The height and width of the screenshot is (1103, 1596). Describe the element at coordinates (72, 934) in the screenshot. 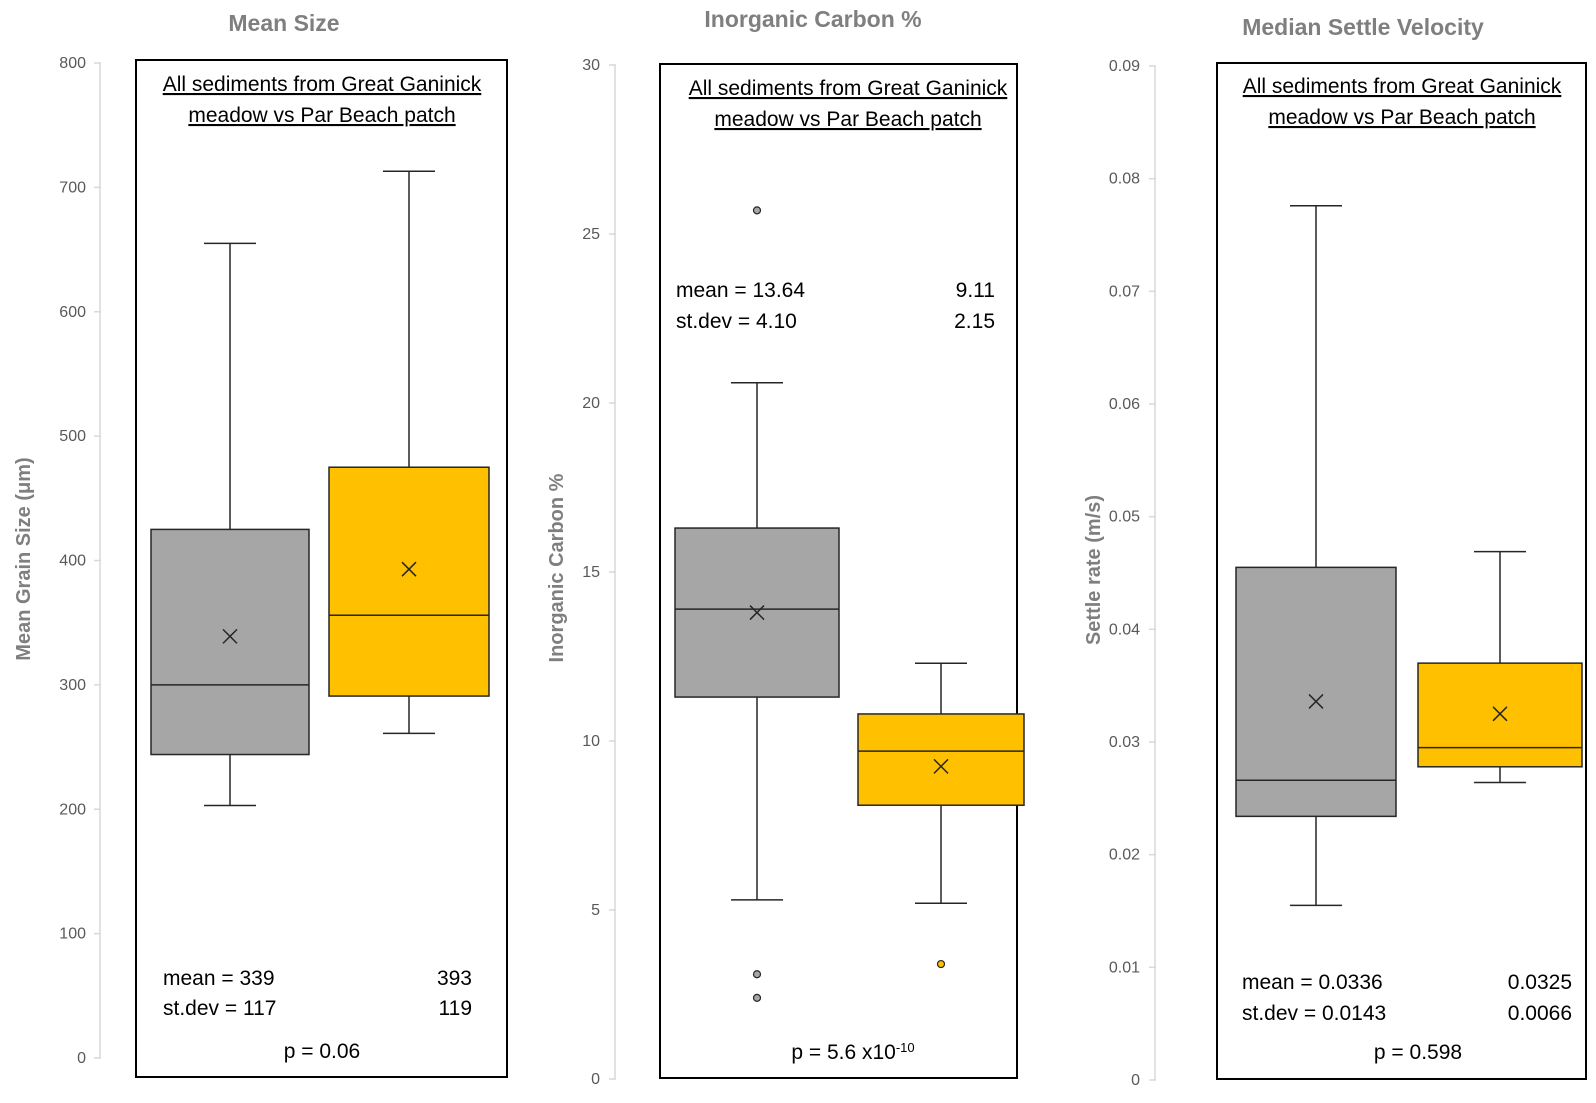

I see `y-tick-label: 100` at that location.